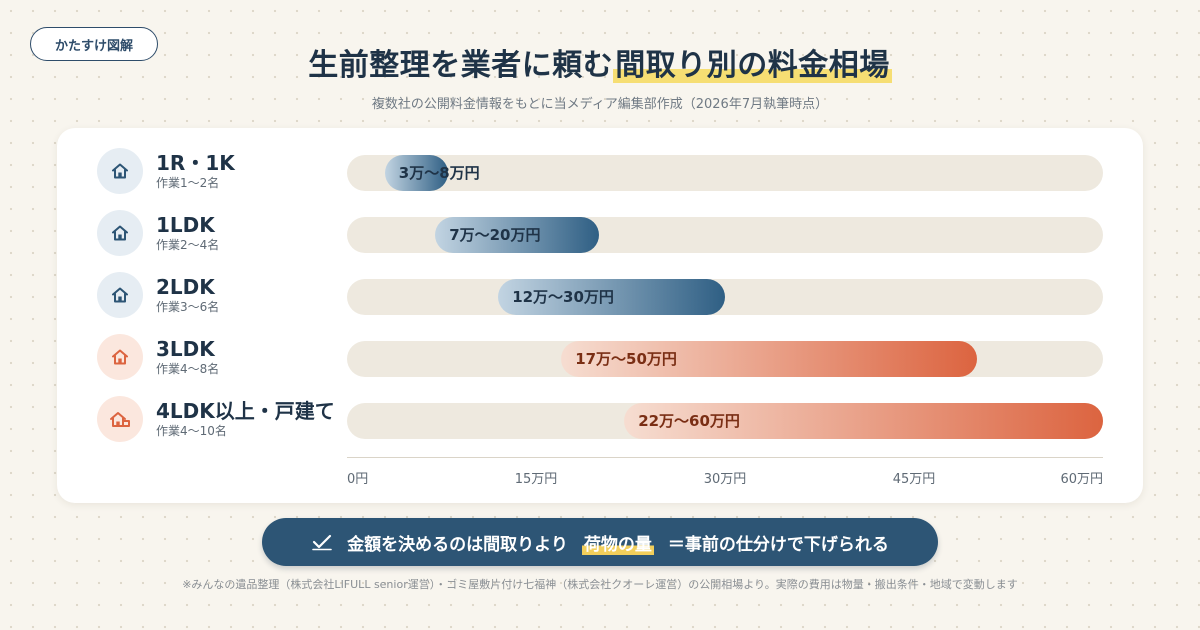 The width and height of the screenshot is (1200, 630). Describe the element at coordinates (358, 479) in the screenshot. I see `x-tick-label: 0円` at that location.